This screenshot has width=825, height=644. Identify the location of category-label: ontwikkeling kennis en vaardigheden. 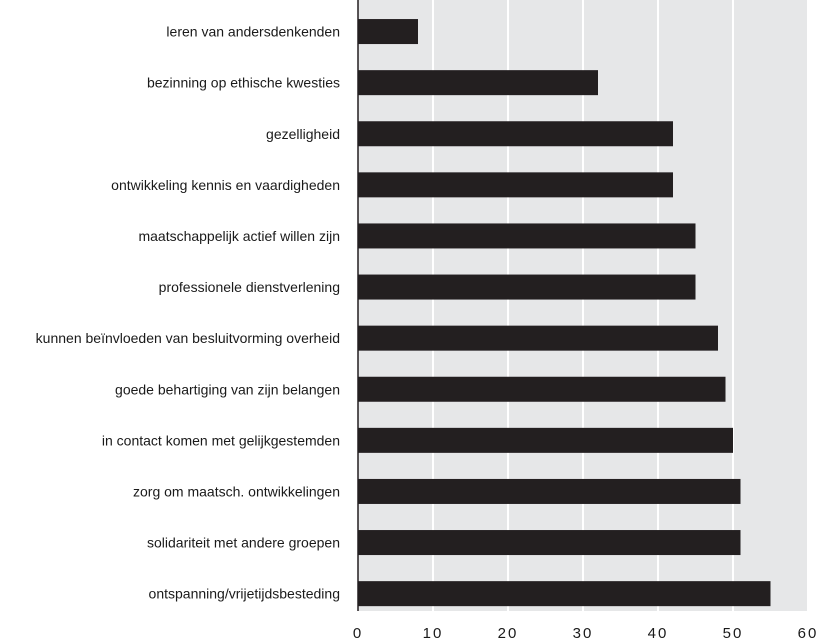
(225, 185).